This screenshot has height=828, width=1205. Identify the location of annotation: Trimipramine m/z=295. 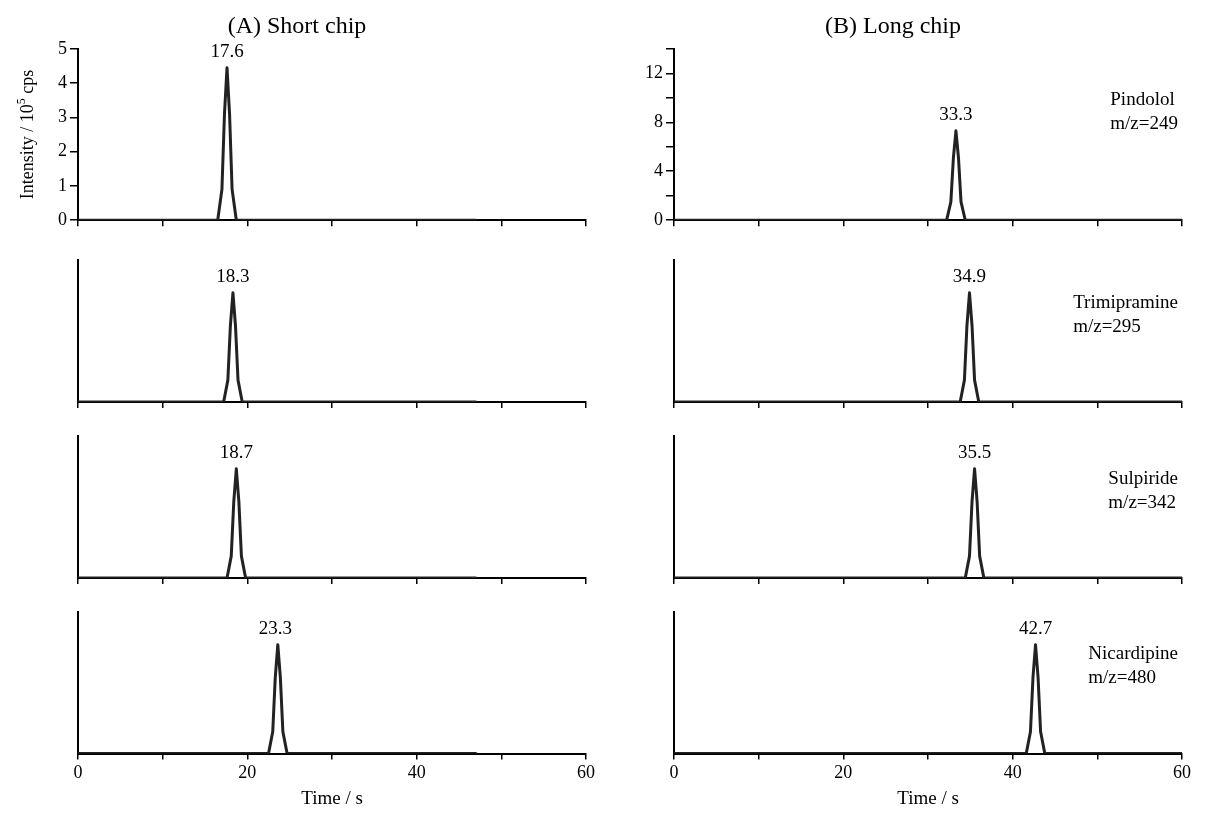
(1126, 313).